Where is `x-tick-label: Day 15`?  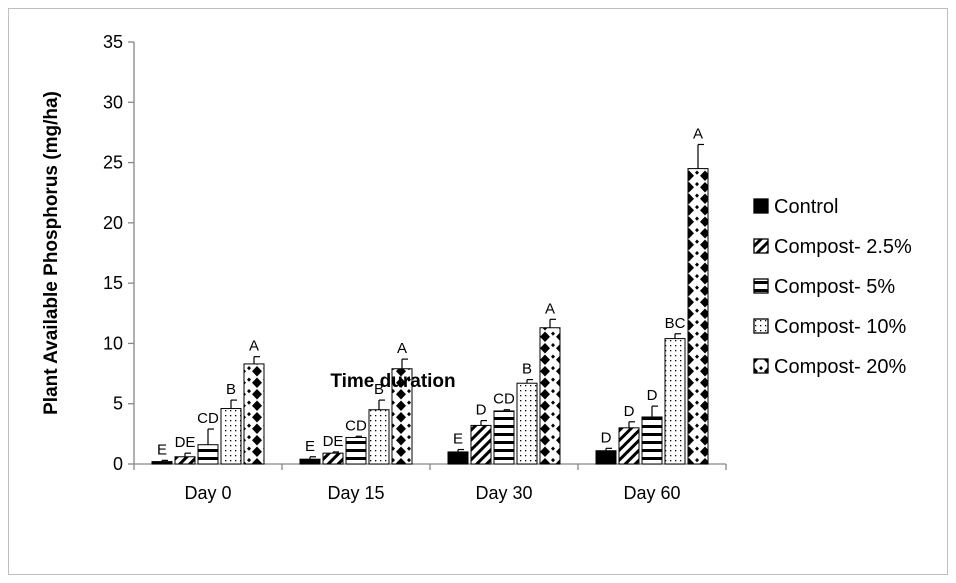 x-tick-label: Day 15 is located at coordinates (355, 493).